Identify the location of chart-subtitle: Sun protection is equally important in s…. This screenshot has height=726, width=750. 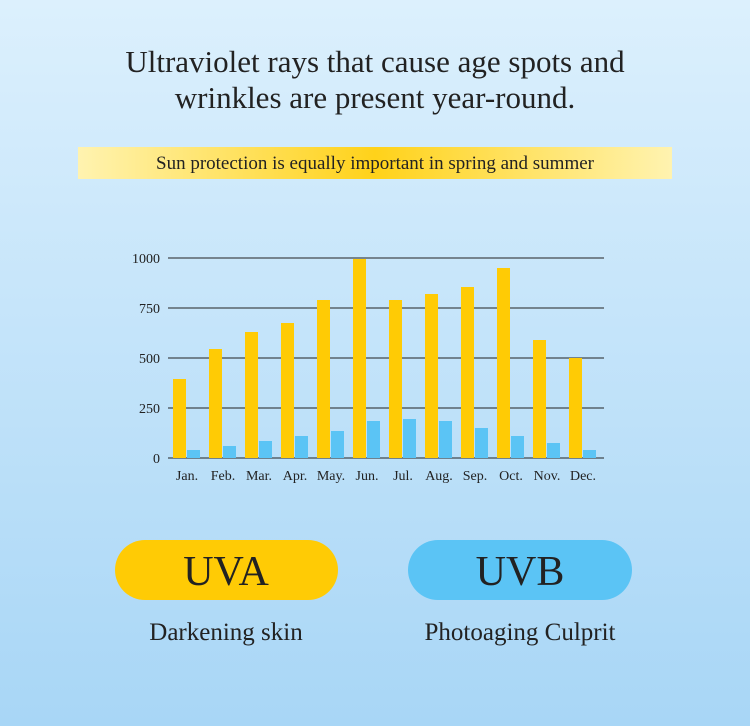
(375, 163).